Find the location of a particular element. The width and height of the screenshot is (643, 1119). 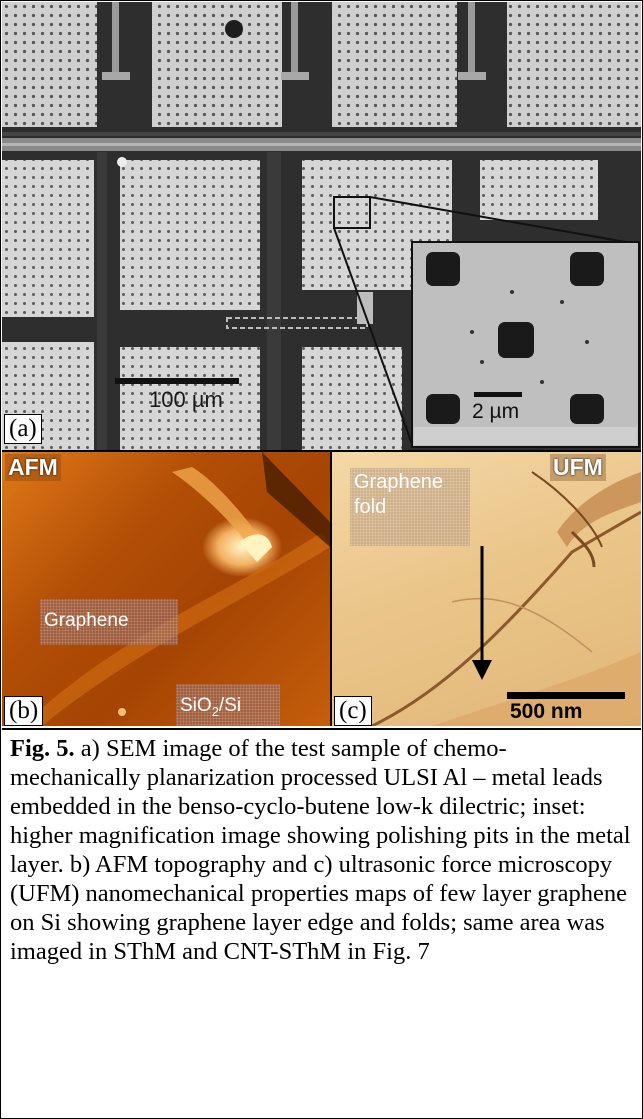

scale-bar-label: 500 nm is located at coordinates (546, 711).